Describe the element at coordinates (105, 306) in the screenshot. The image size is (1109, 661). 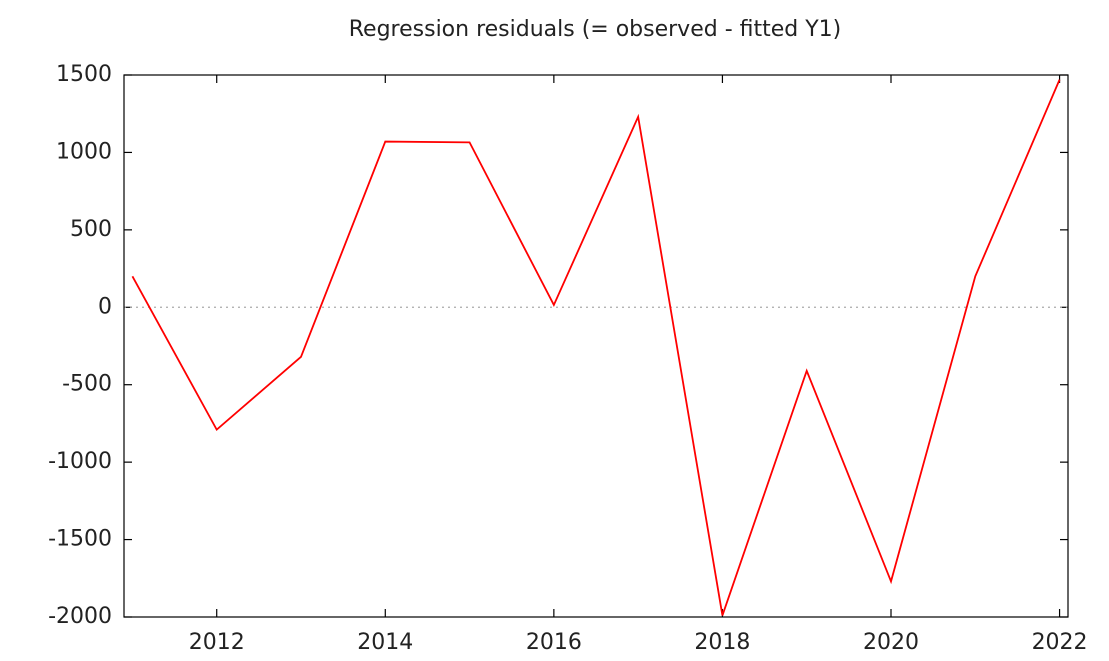
I see `y-tick-label: 0` at that location.